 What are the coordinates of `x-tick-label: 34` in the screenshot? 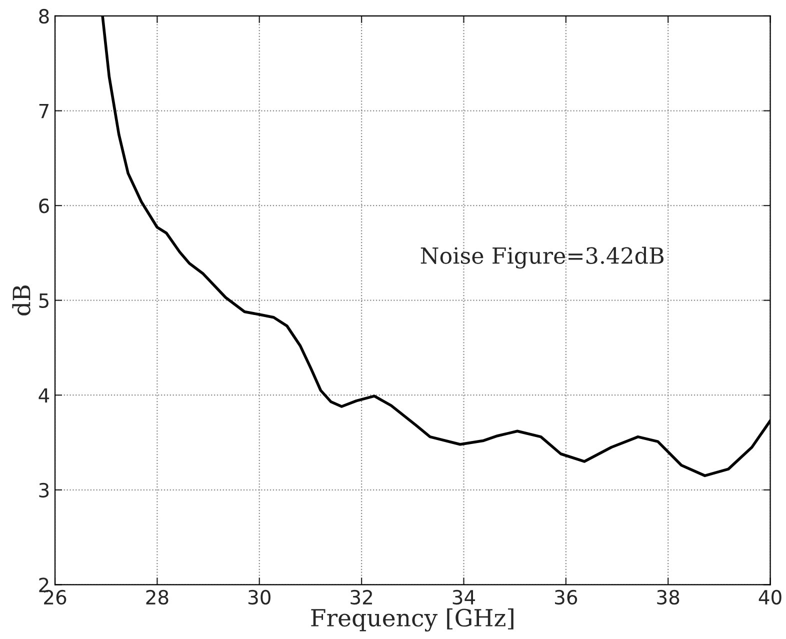 It's located at (464, 597).